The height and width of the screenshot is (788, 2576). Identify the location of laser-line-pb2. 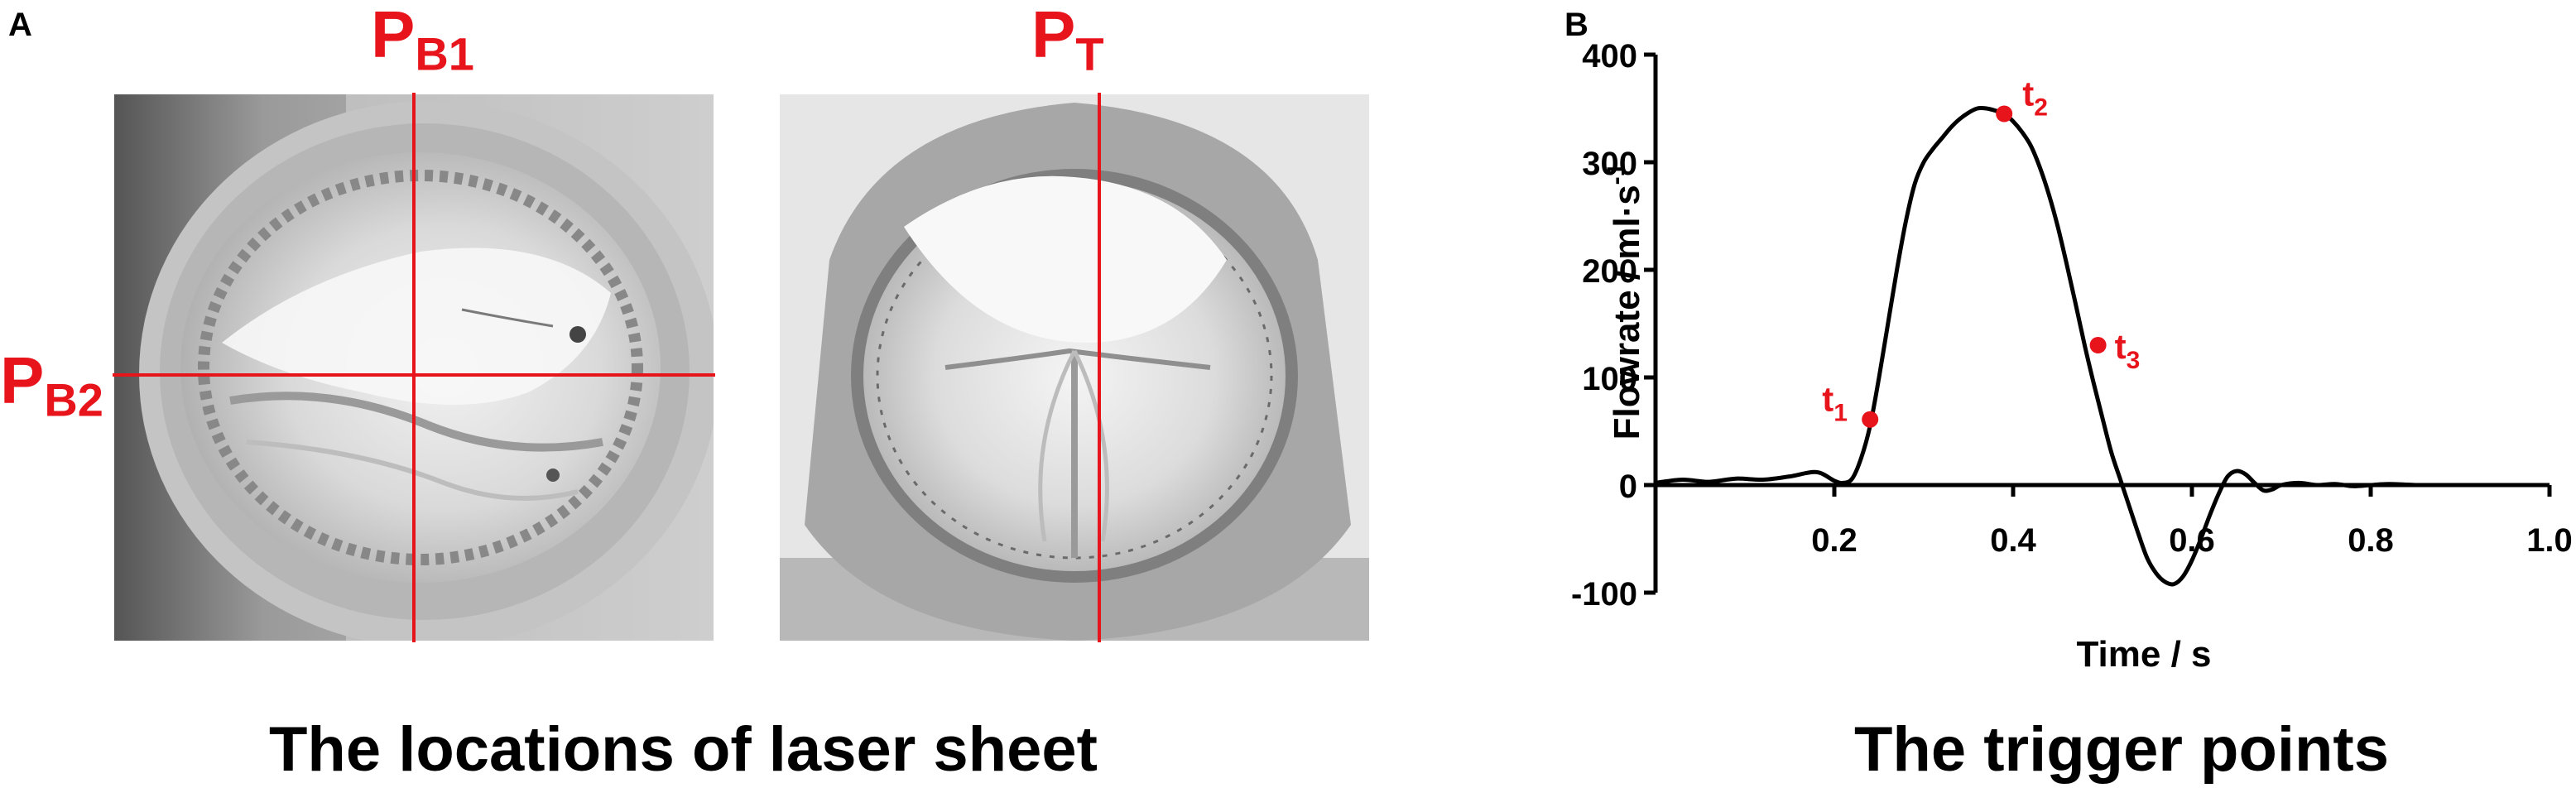
(414, 375).